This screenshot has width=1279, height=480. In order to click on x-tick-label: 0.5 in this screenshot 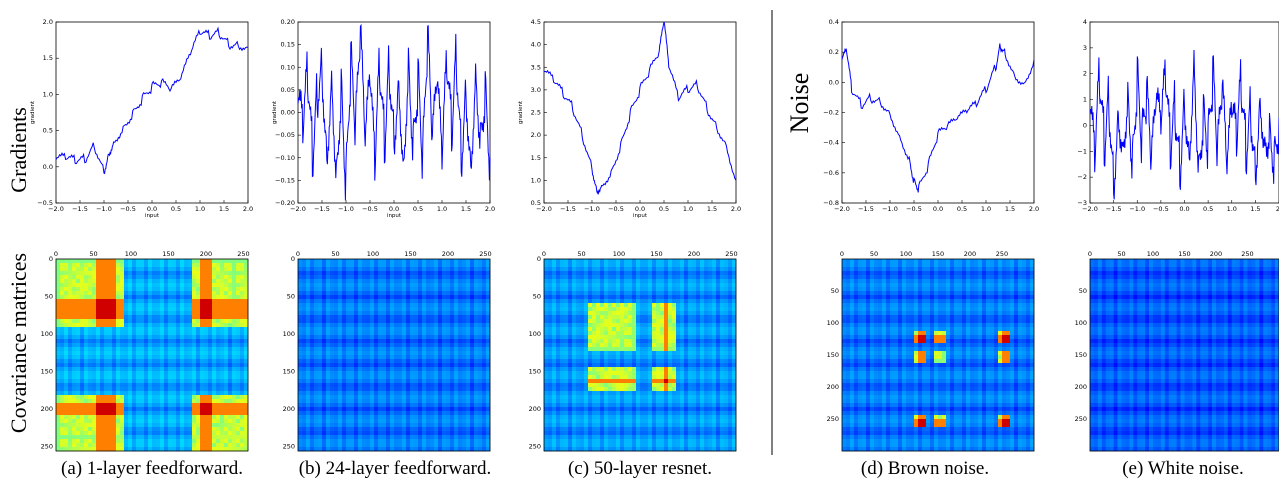, I will do `click(418, 209)`.